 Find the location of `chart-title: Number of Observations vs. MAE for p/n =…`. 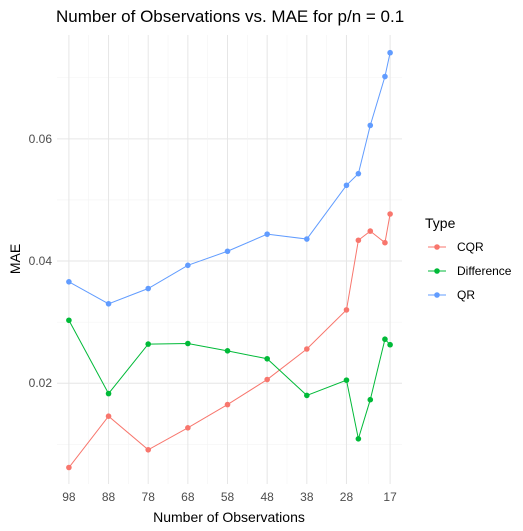

chart-title: Number of Observations vs. MAE for p/n =… is located at coordinates (230, 16).